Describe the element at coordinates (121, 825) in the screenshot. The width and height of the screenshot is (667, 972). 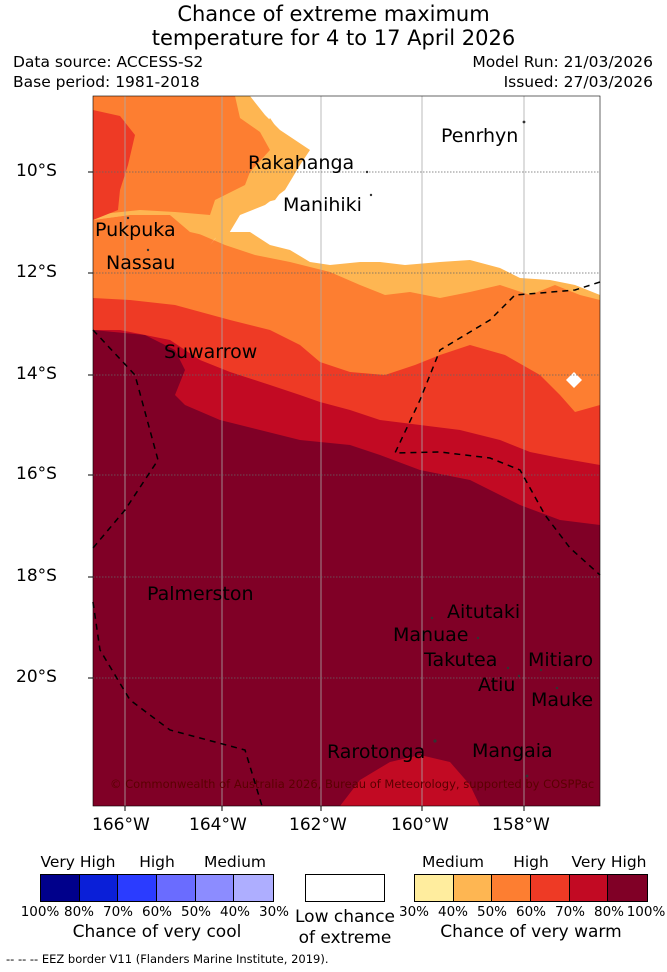
I see `lon-label-166w: 166°W` at that location.